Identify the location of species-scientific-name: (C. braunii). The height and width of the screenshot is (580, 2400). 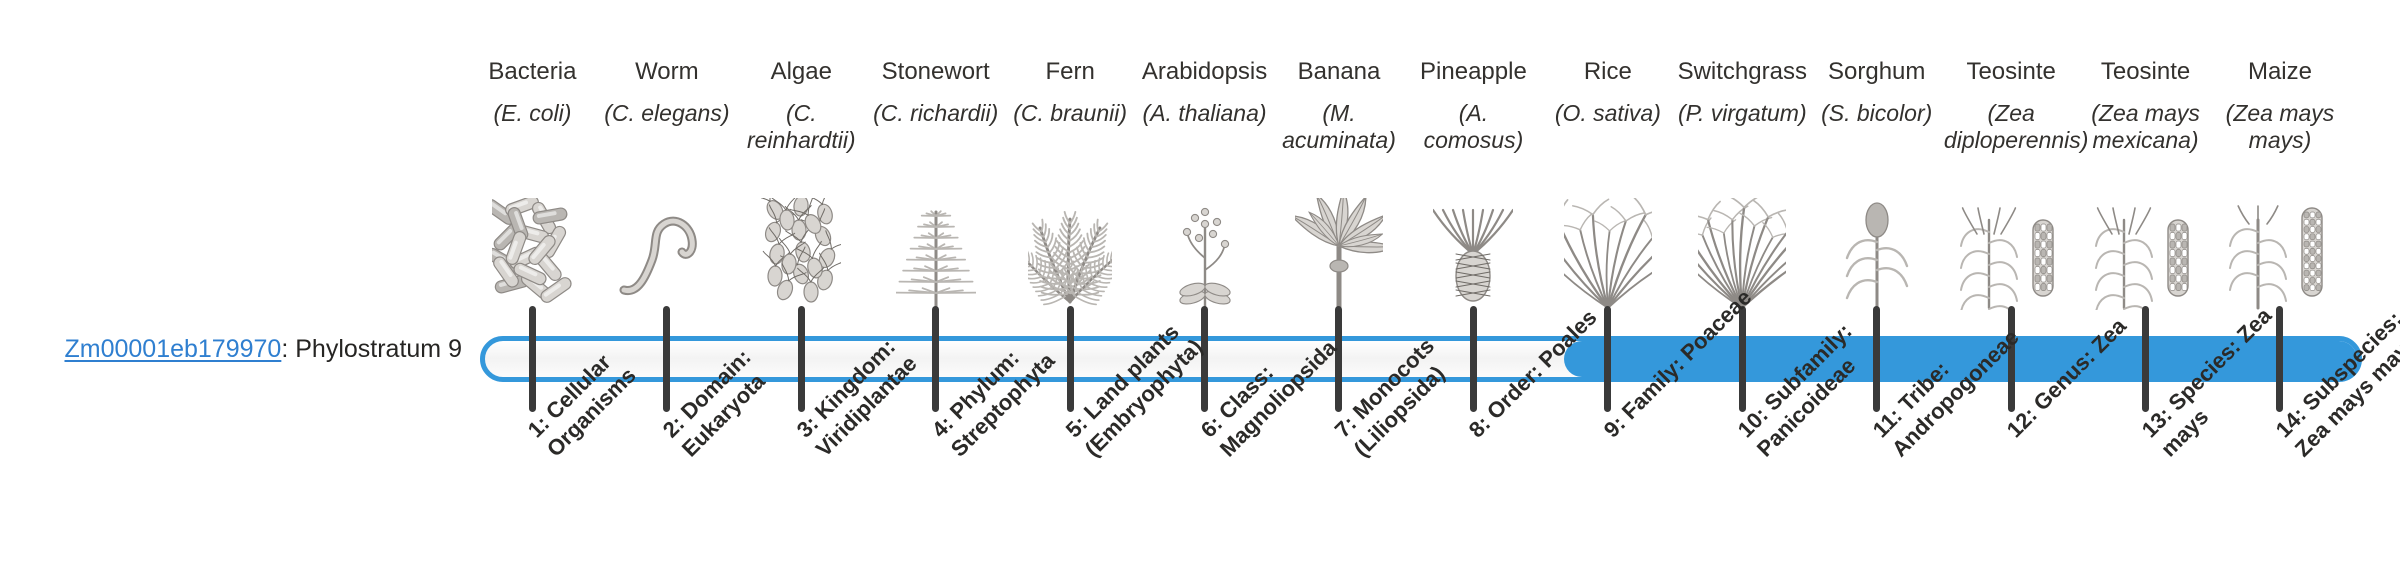
(1070, 113).